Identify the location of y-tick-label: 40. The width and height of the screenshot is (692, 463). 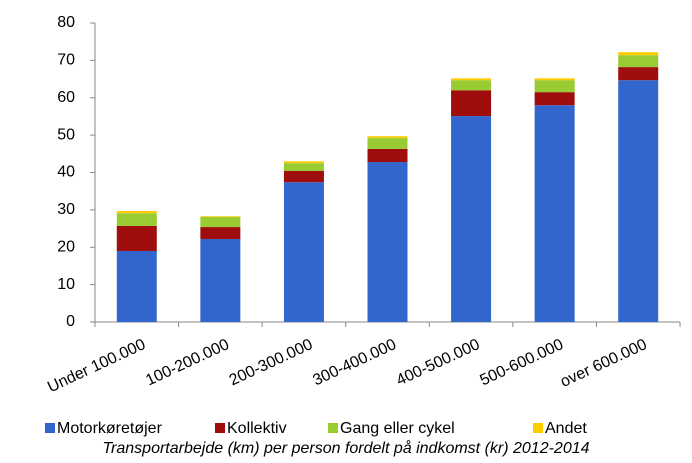
(66, 172).